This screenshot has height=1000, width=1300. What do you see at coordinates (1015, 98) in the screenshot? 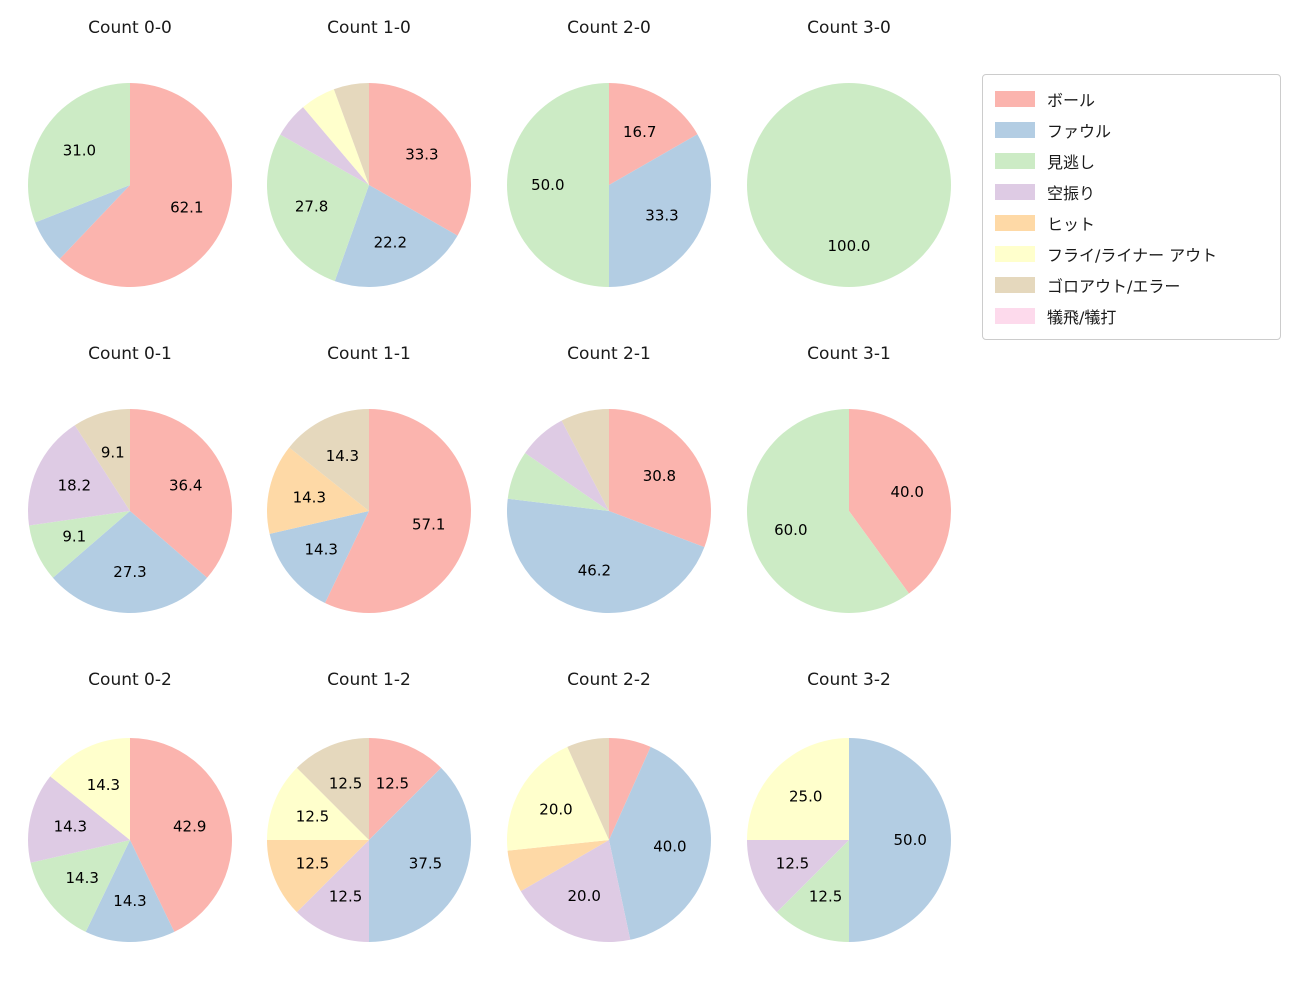
I see `legend-swatch-ball` at bounding box center [1015, 98].